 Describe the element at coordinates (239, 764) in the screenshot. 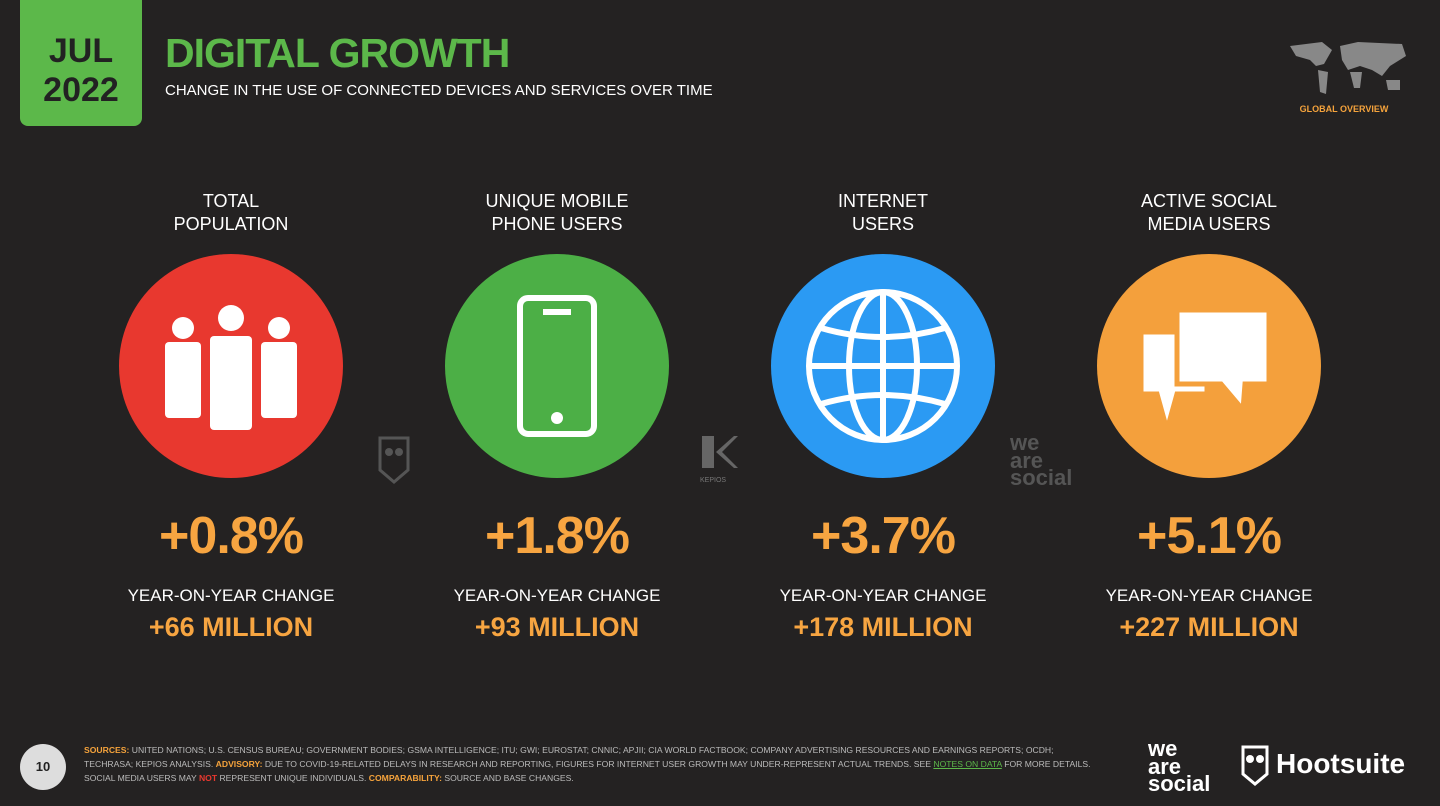

I see `source-segment: ADVISORY:` at that location.